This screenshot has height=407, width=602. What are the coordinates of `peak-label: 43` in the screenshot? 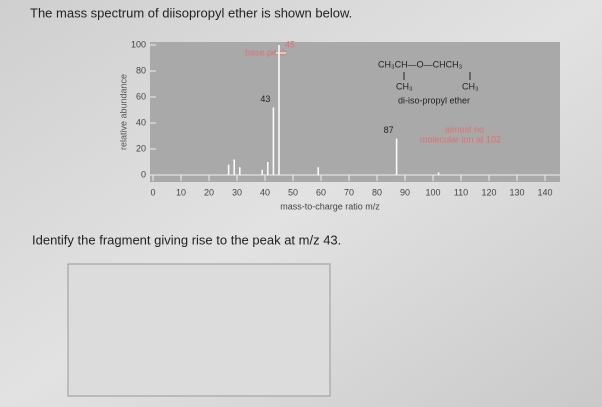 It's located at (265, 99).